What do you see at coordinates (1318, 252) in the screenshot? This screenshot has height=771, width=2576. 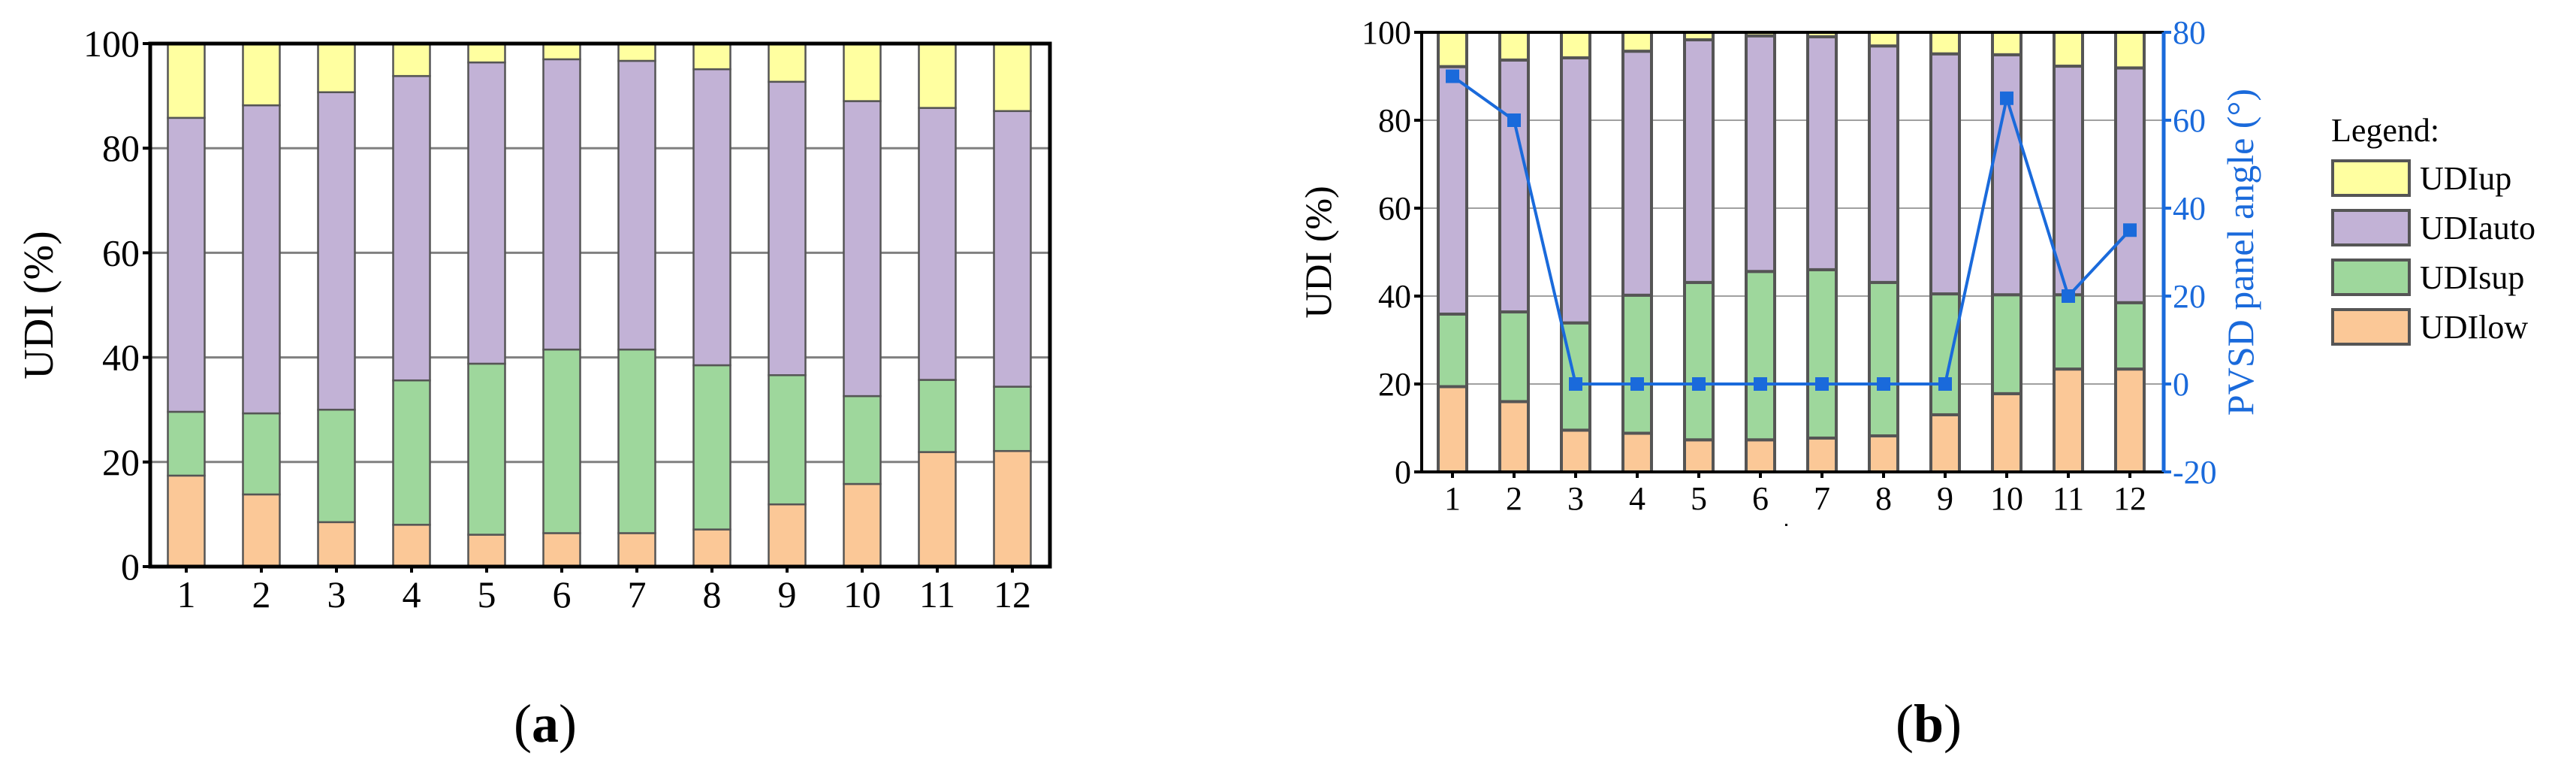 I see `y-axis-title: UDI (%)` at bounding box center [1318, 252].